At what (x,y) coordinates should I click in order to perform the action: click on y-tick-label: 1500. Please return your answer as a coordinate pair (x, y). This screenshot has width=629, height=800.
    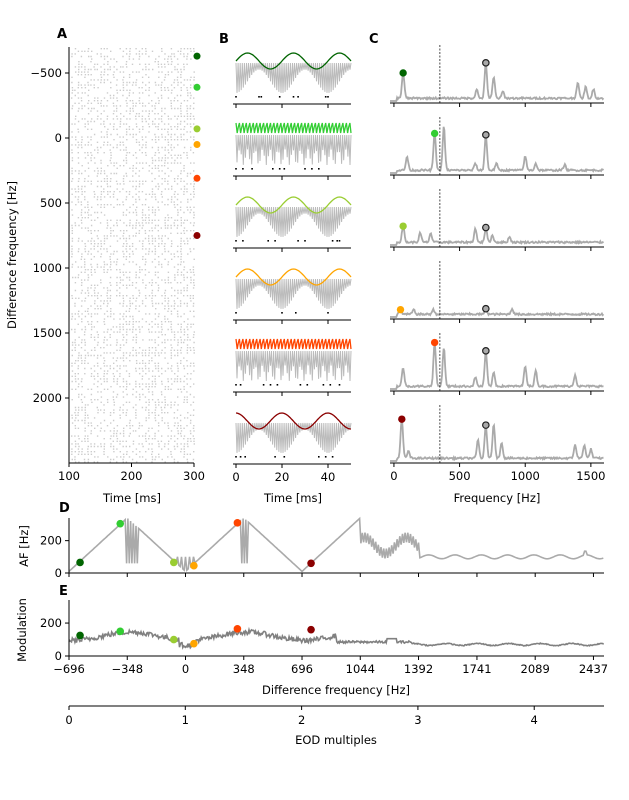
    Looking at the image, I should click on (47, 333).